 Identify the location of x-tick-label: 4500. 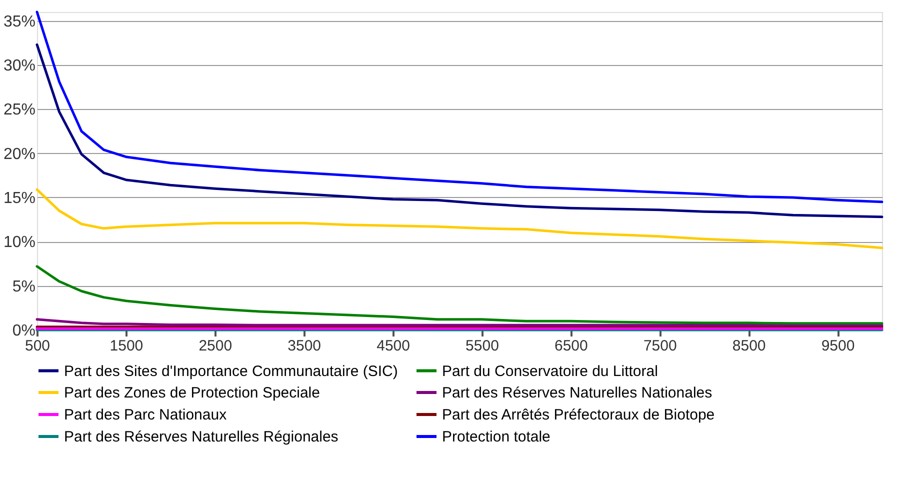
(393, 346).